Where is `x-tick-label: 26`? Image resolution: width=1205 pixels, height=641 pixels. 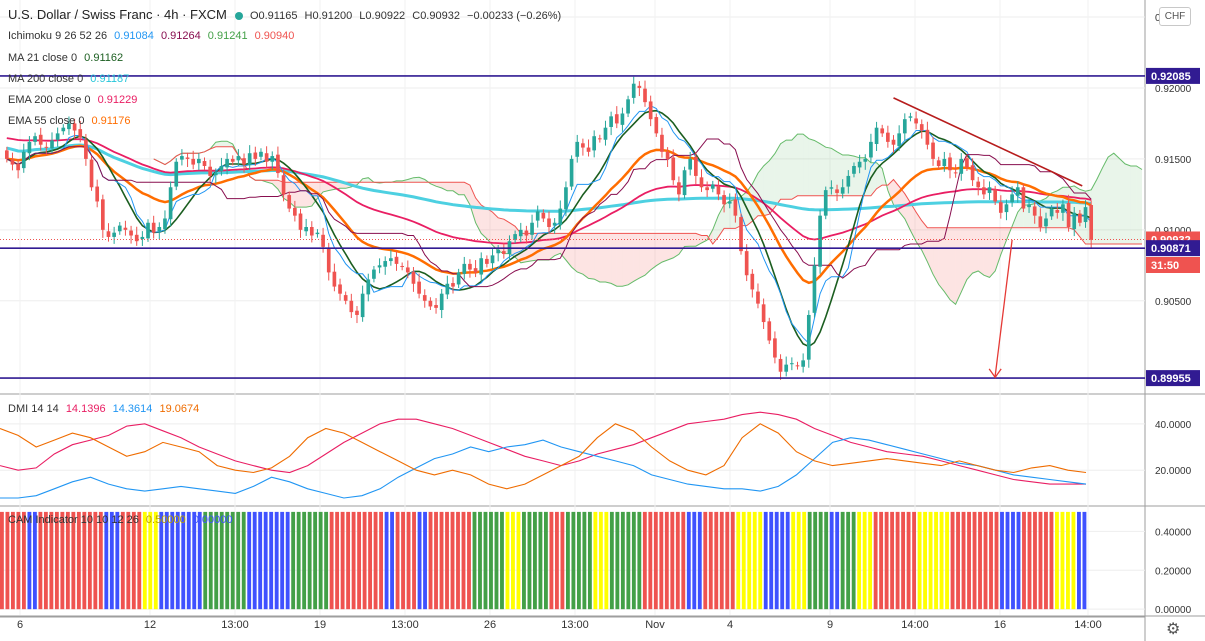 x-tick-label: 26 is located at coordinates (490, 625).